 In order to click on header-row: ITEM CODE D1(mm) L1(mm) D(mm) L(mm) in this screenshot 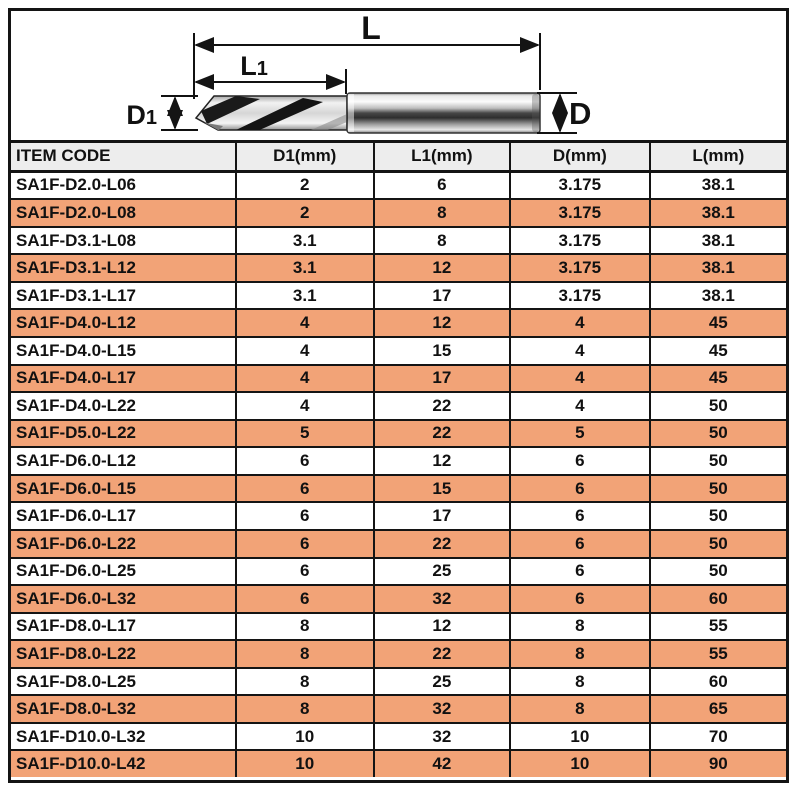, I will do `click(398, 158)`.